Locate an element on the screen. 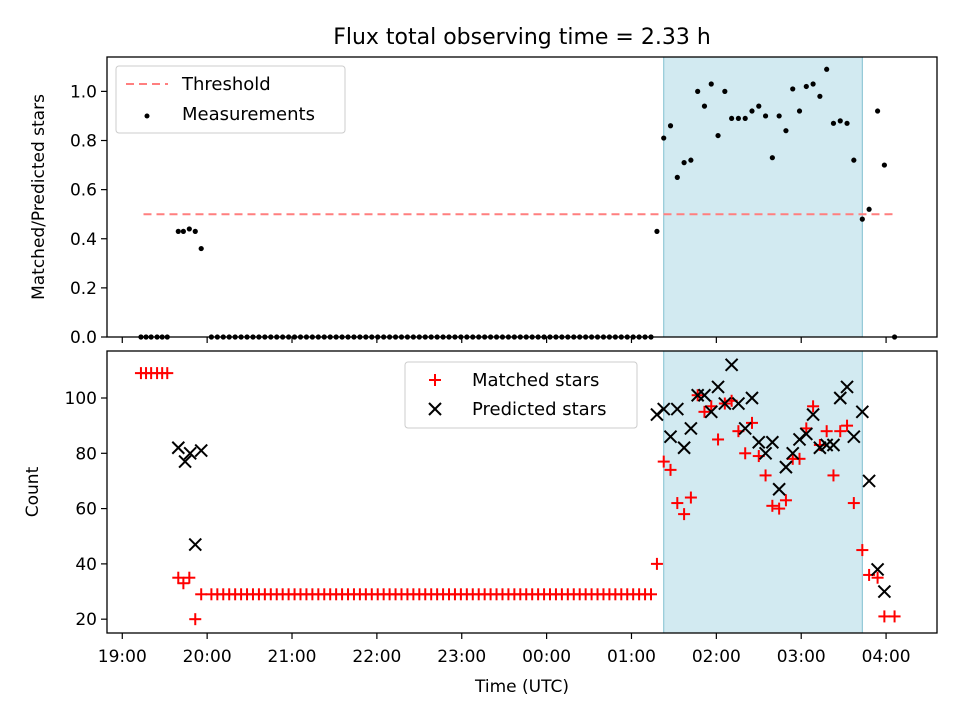 This screenshot has height=720, width=960. chart-title: Flux total observing time = 2.33 h is located at coordinates (522, 37).